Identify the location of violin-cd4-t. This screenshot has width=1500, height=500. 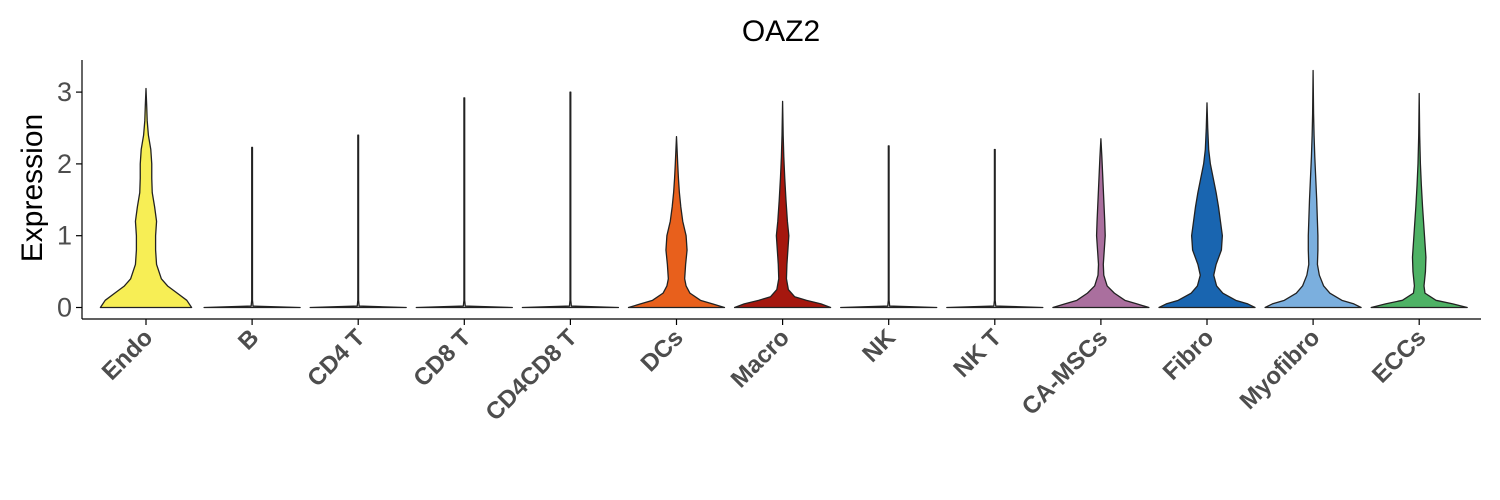
(358, 221).